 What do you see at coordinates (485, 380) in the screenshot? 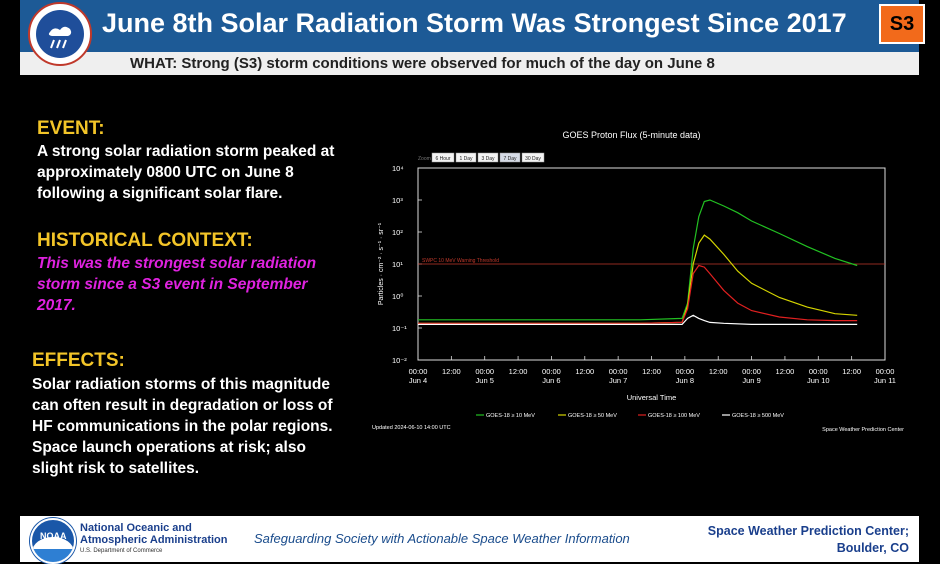
I see `x-tick-day-label: Jun 5` at bounding box center [485, 380].